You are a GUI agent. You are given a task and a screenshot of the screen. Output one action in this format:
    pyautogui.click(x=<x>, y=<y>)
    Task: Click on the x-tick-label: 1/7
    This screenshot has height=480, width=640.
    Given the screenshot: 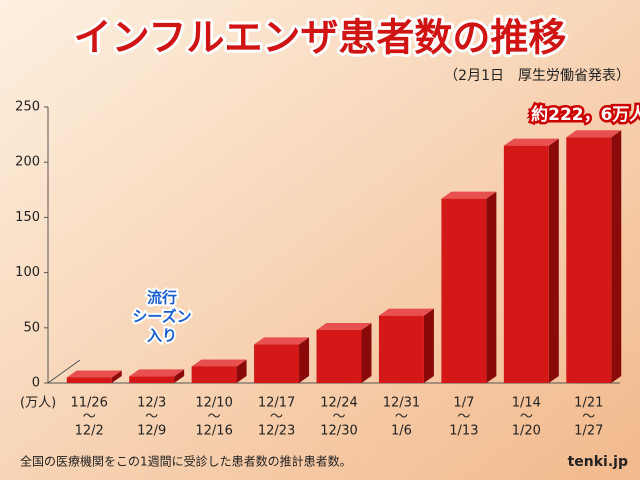 What is the action you would take?
    pyautogui.click(x=463, y=403)
    